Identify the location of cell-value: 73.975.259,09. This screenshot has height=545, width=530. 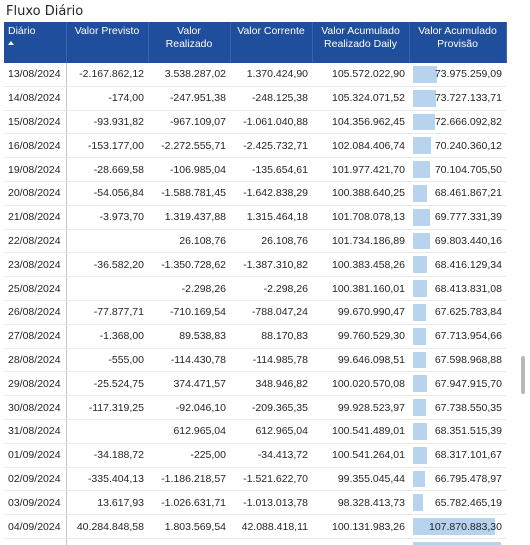
(468, 74).